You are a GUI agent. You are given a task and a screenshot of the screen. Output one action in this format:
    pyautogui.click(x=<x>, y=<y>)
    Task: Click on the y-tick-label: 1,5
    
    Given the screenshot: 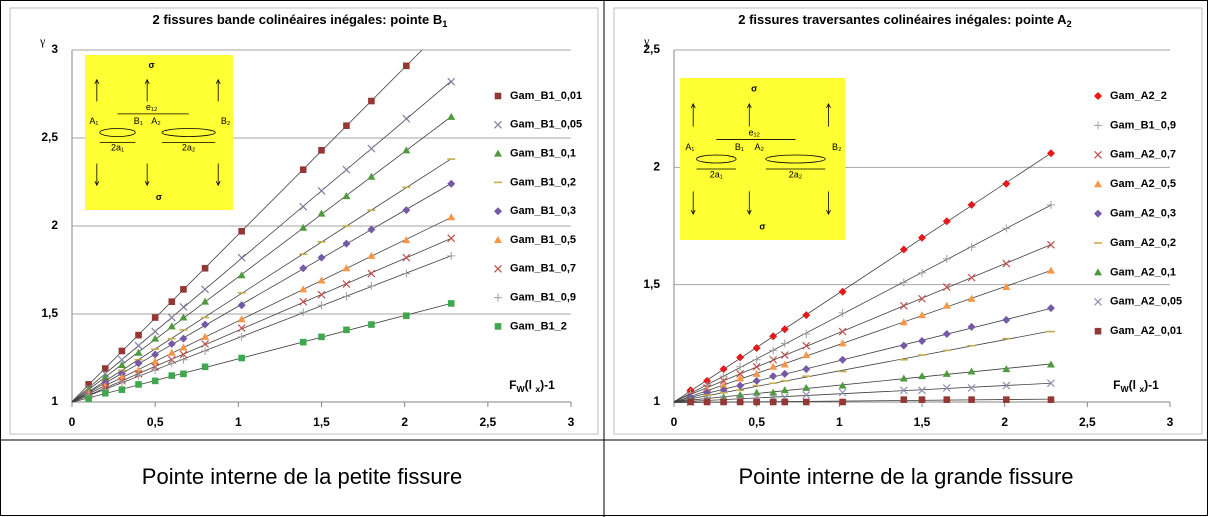 What is the action you would take?
    pyautogui.click(x=651, y=284)
    